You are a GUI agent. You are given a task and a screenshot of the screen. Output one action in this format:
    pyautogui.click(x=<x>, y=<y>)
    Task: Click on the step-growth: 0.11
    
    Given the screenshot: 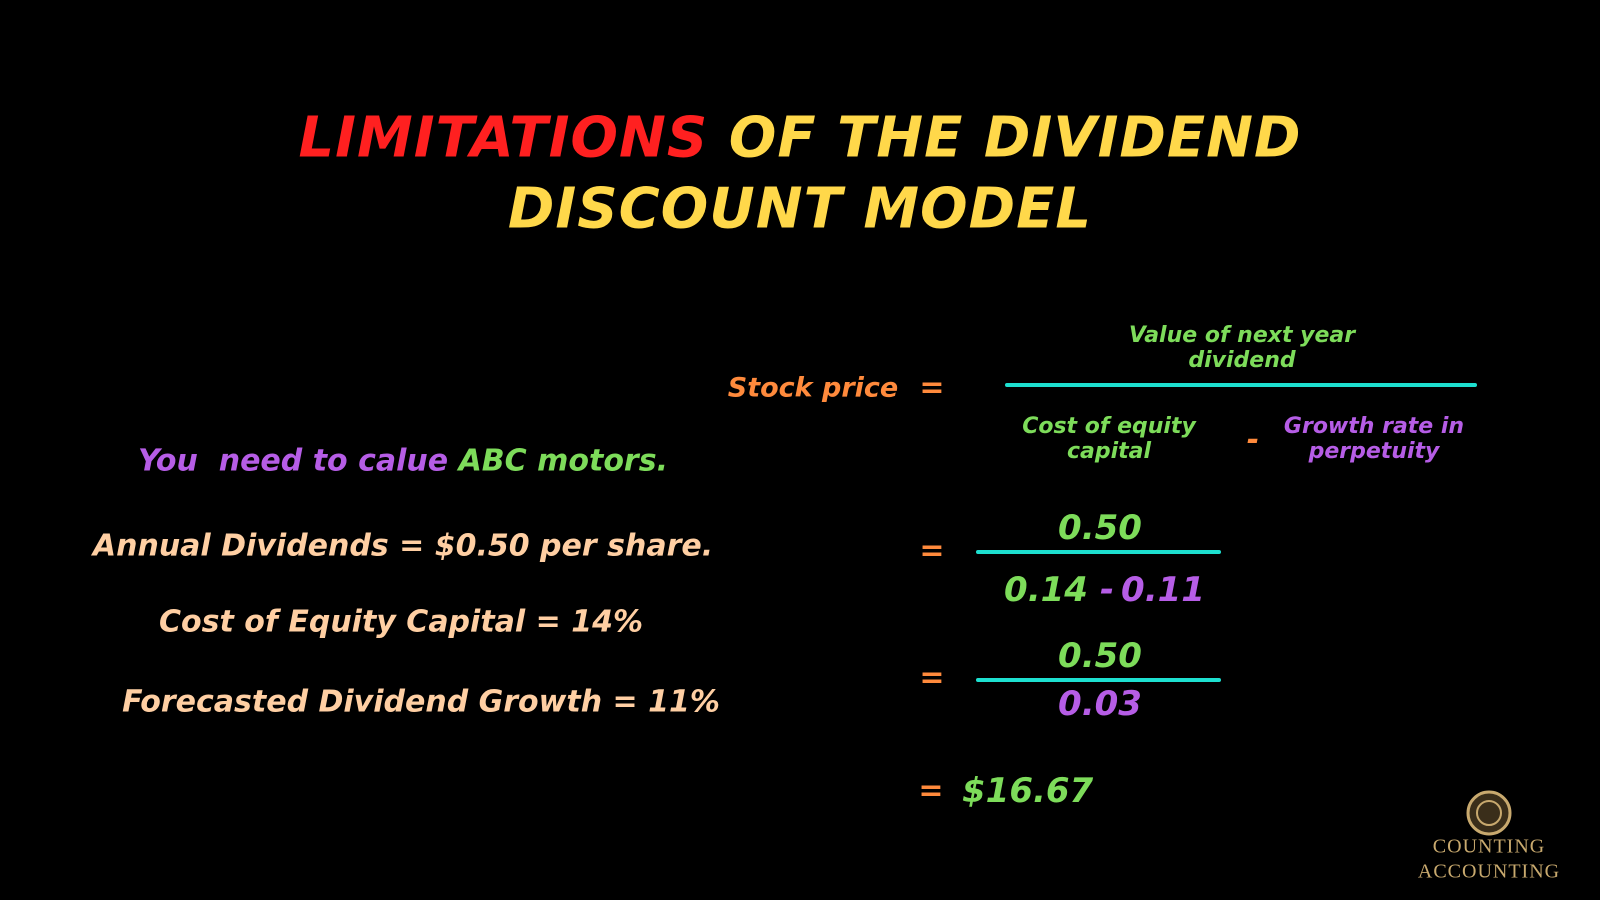 What is the action you would take?
    pyautogui.click(x=1163, y=590)
    